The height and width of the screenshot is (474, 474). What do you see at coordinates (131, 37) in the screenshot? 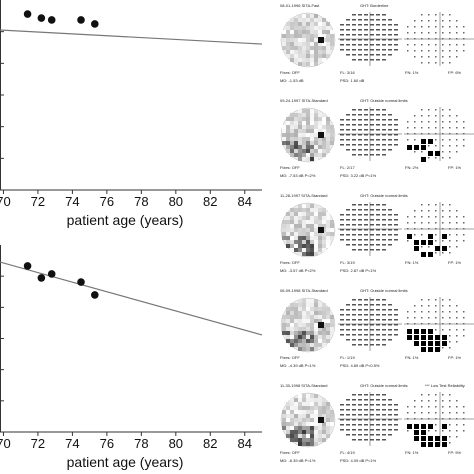
I see `trend-line` at bounding box center [131, 37].